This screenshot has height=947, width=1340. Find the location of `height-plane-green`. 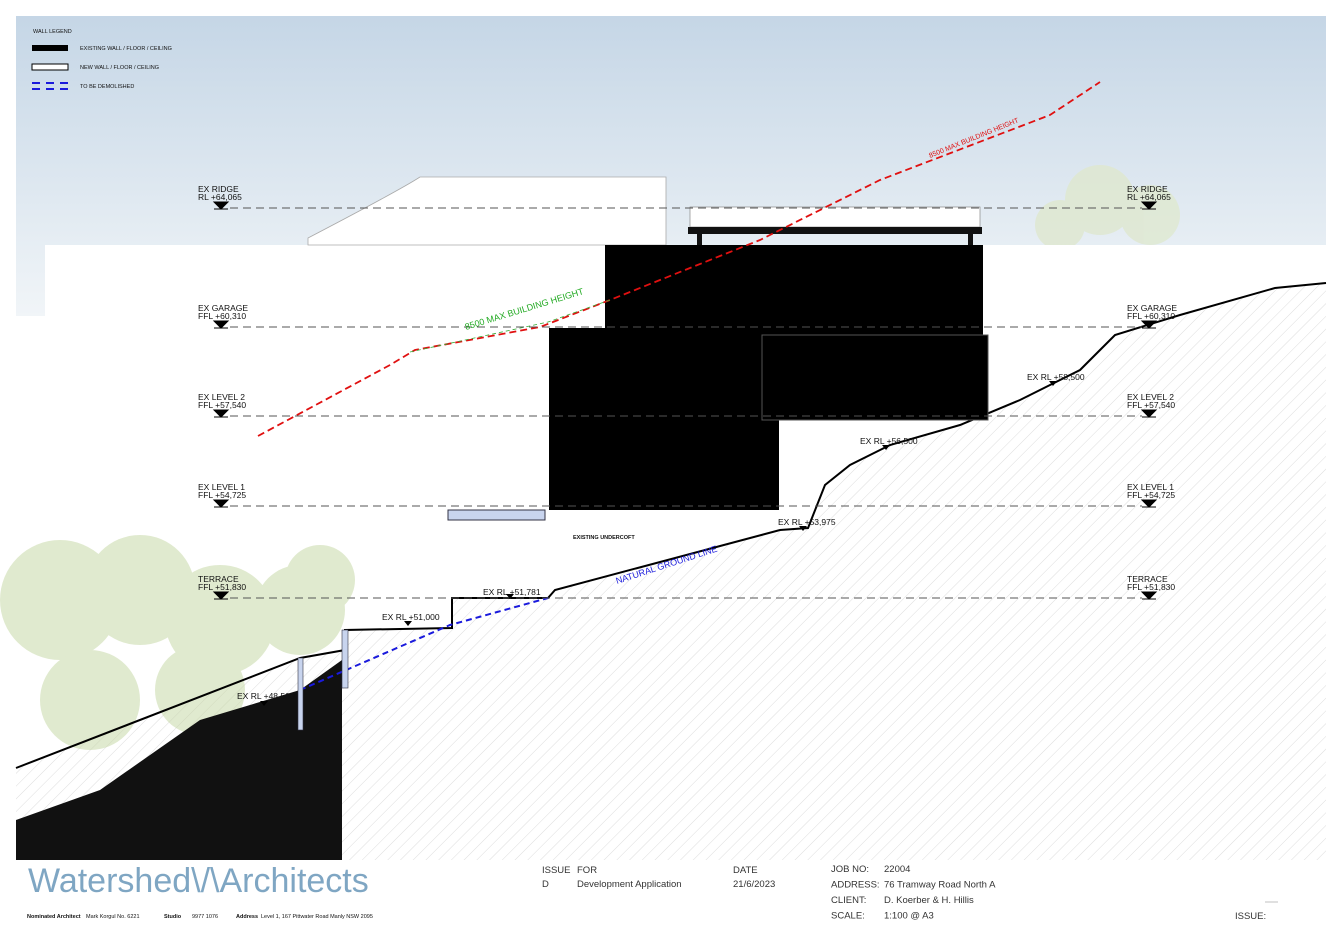

height-plane-green is located at coordinates (510, 326).